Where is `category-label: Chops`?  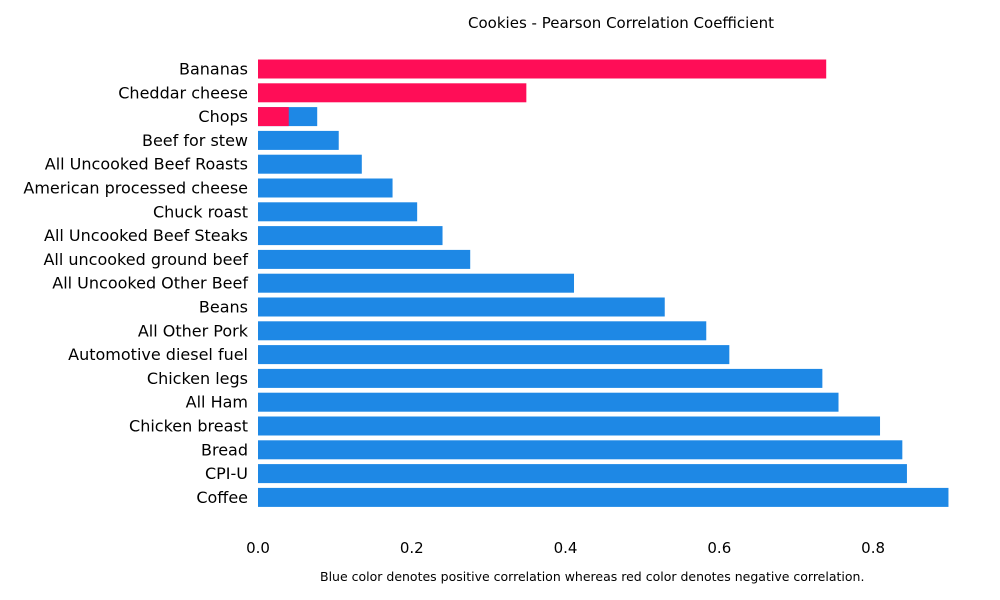 category-label: Chops is located at coordinates (223, 116).